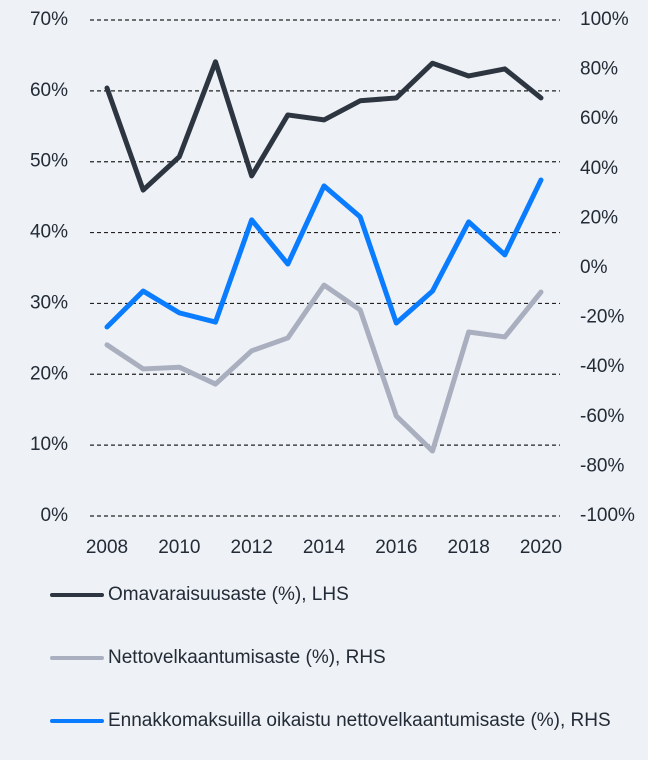 This screenshot has height=760, width=648. Describe the element at coordinates (107, 547) in the screenshot. I see `x-tick-label: 2008` at that location.